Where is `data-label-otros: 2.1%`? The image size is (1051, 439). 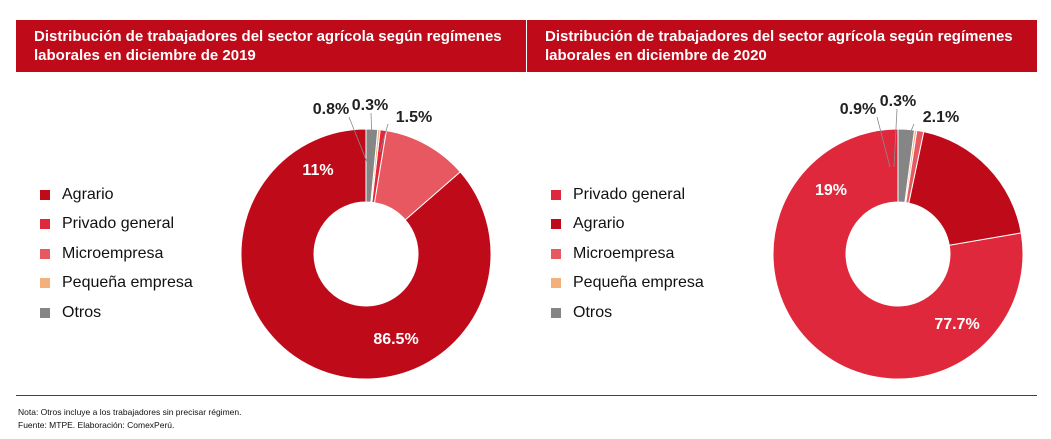 data-label-otros: 2.1% is located at coordinates (941, 117).